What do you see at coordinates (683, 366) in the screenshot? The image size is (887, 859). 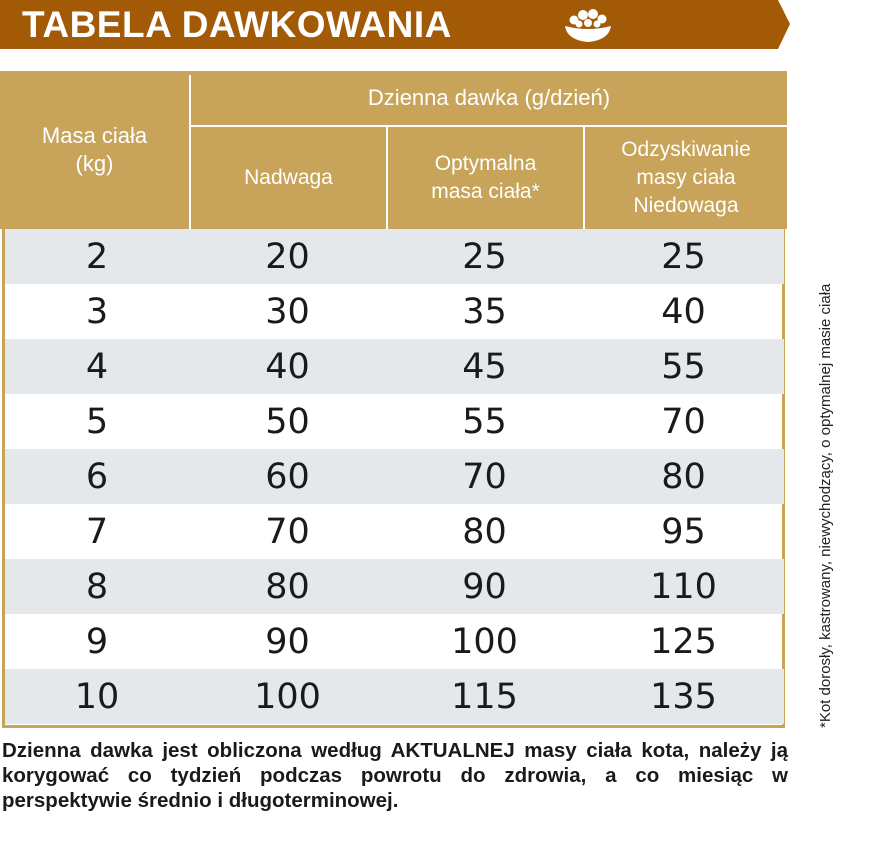 I see `cell-recovery: 55` at bounding box center [683, 366].